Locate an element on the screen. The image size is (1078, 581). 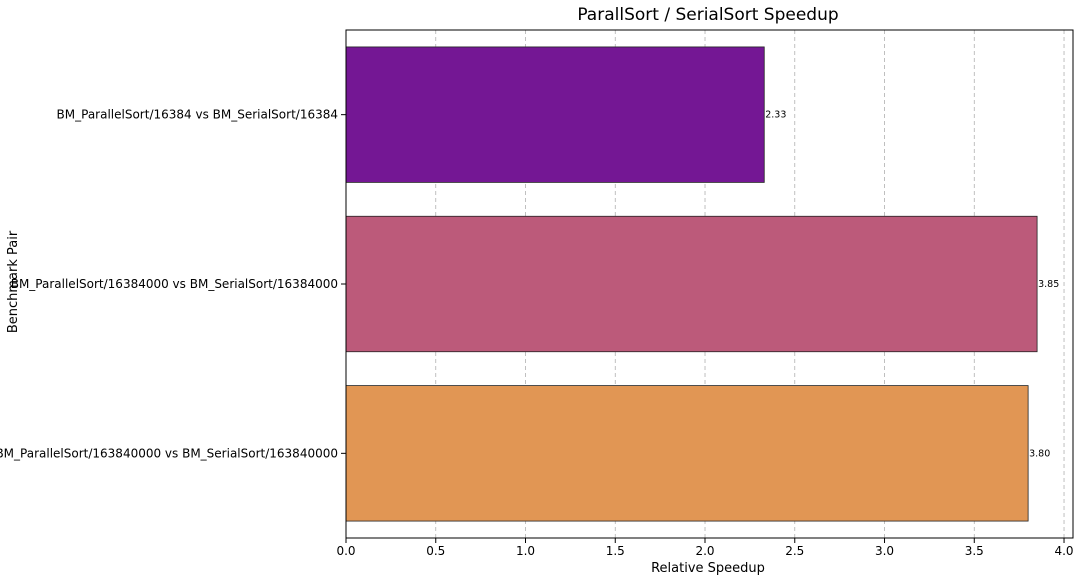
x-tick-label: 3.0 is located at coordinates (884, 551).